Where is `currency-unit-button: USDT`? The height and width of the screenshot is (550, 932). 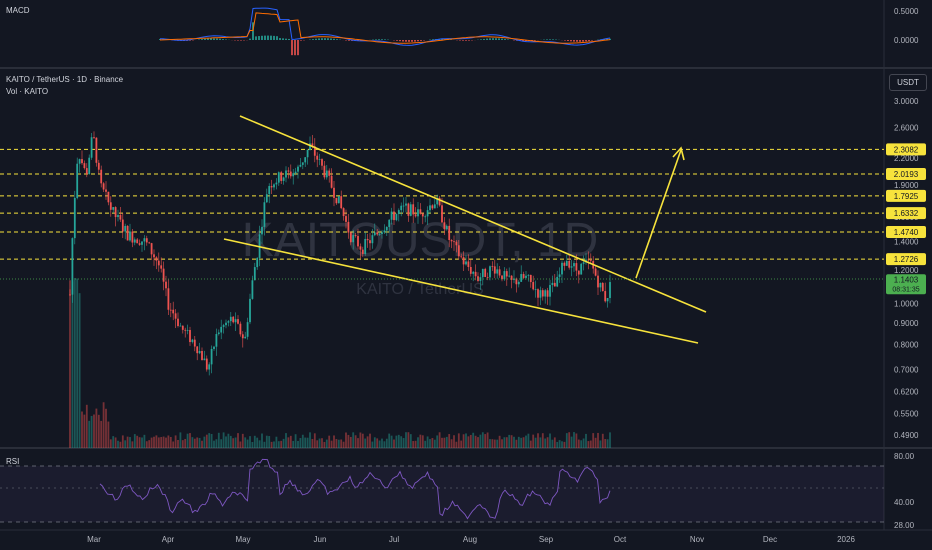 currency-unit-button: USDT is located at coordinates (908, 82).